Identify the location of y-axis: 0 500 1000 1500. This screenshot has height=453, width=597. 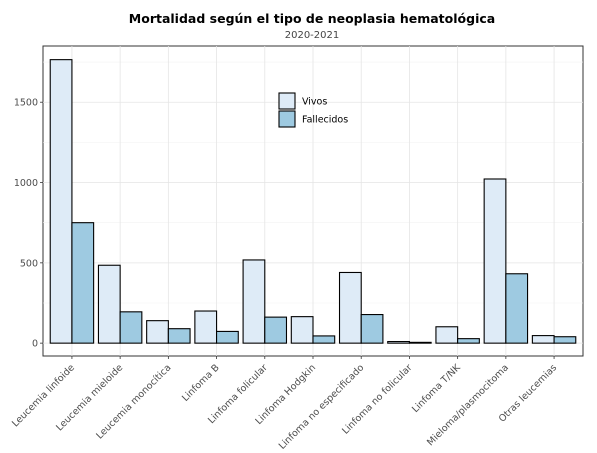
(28, 224).